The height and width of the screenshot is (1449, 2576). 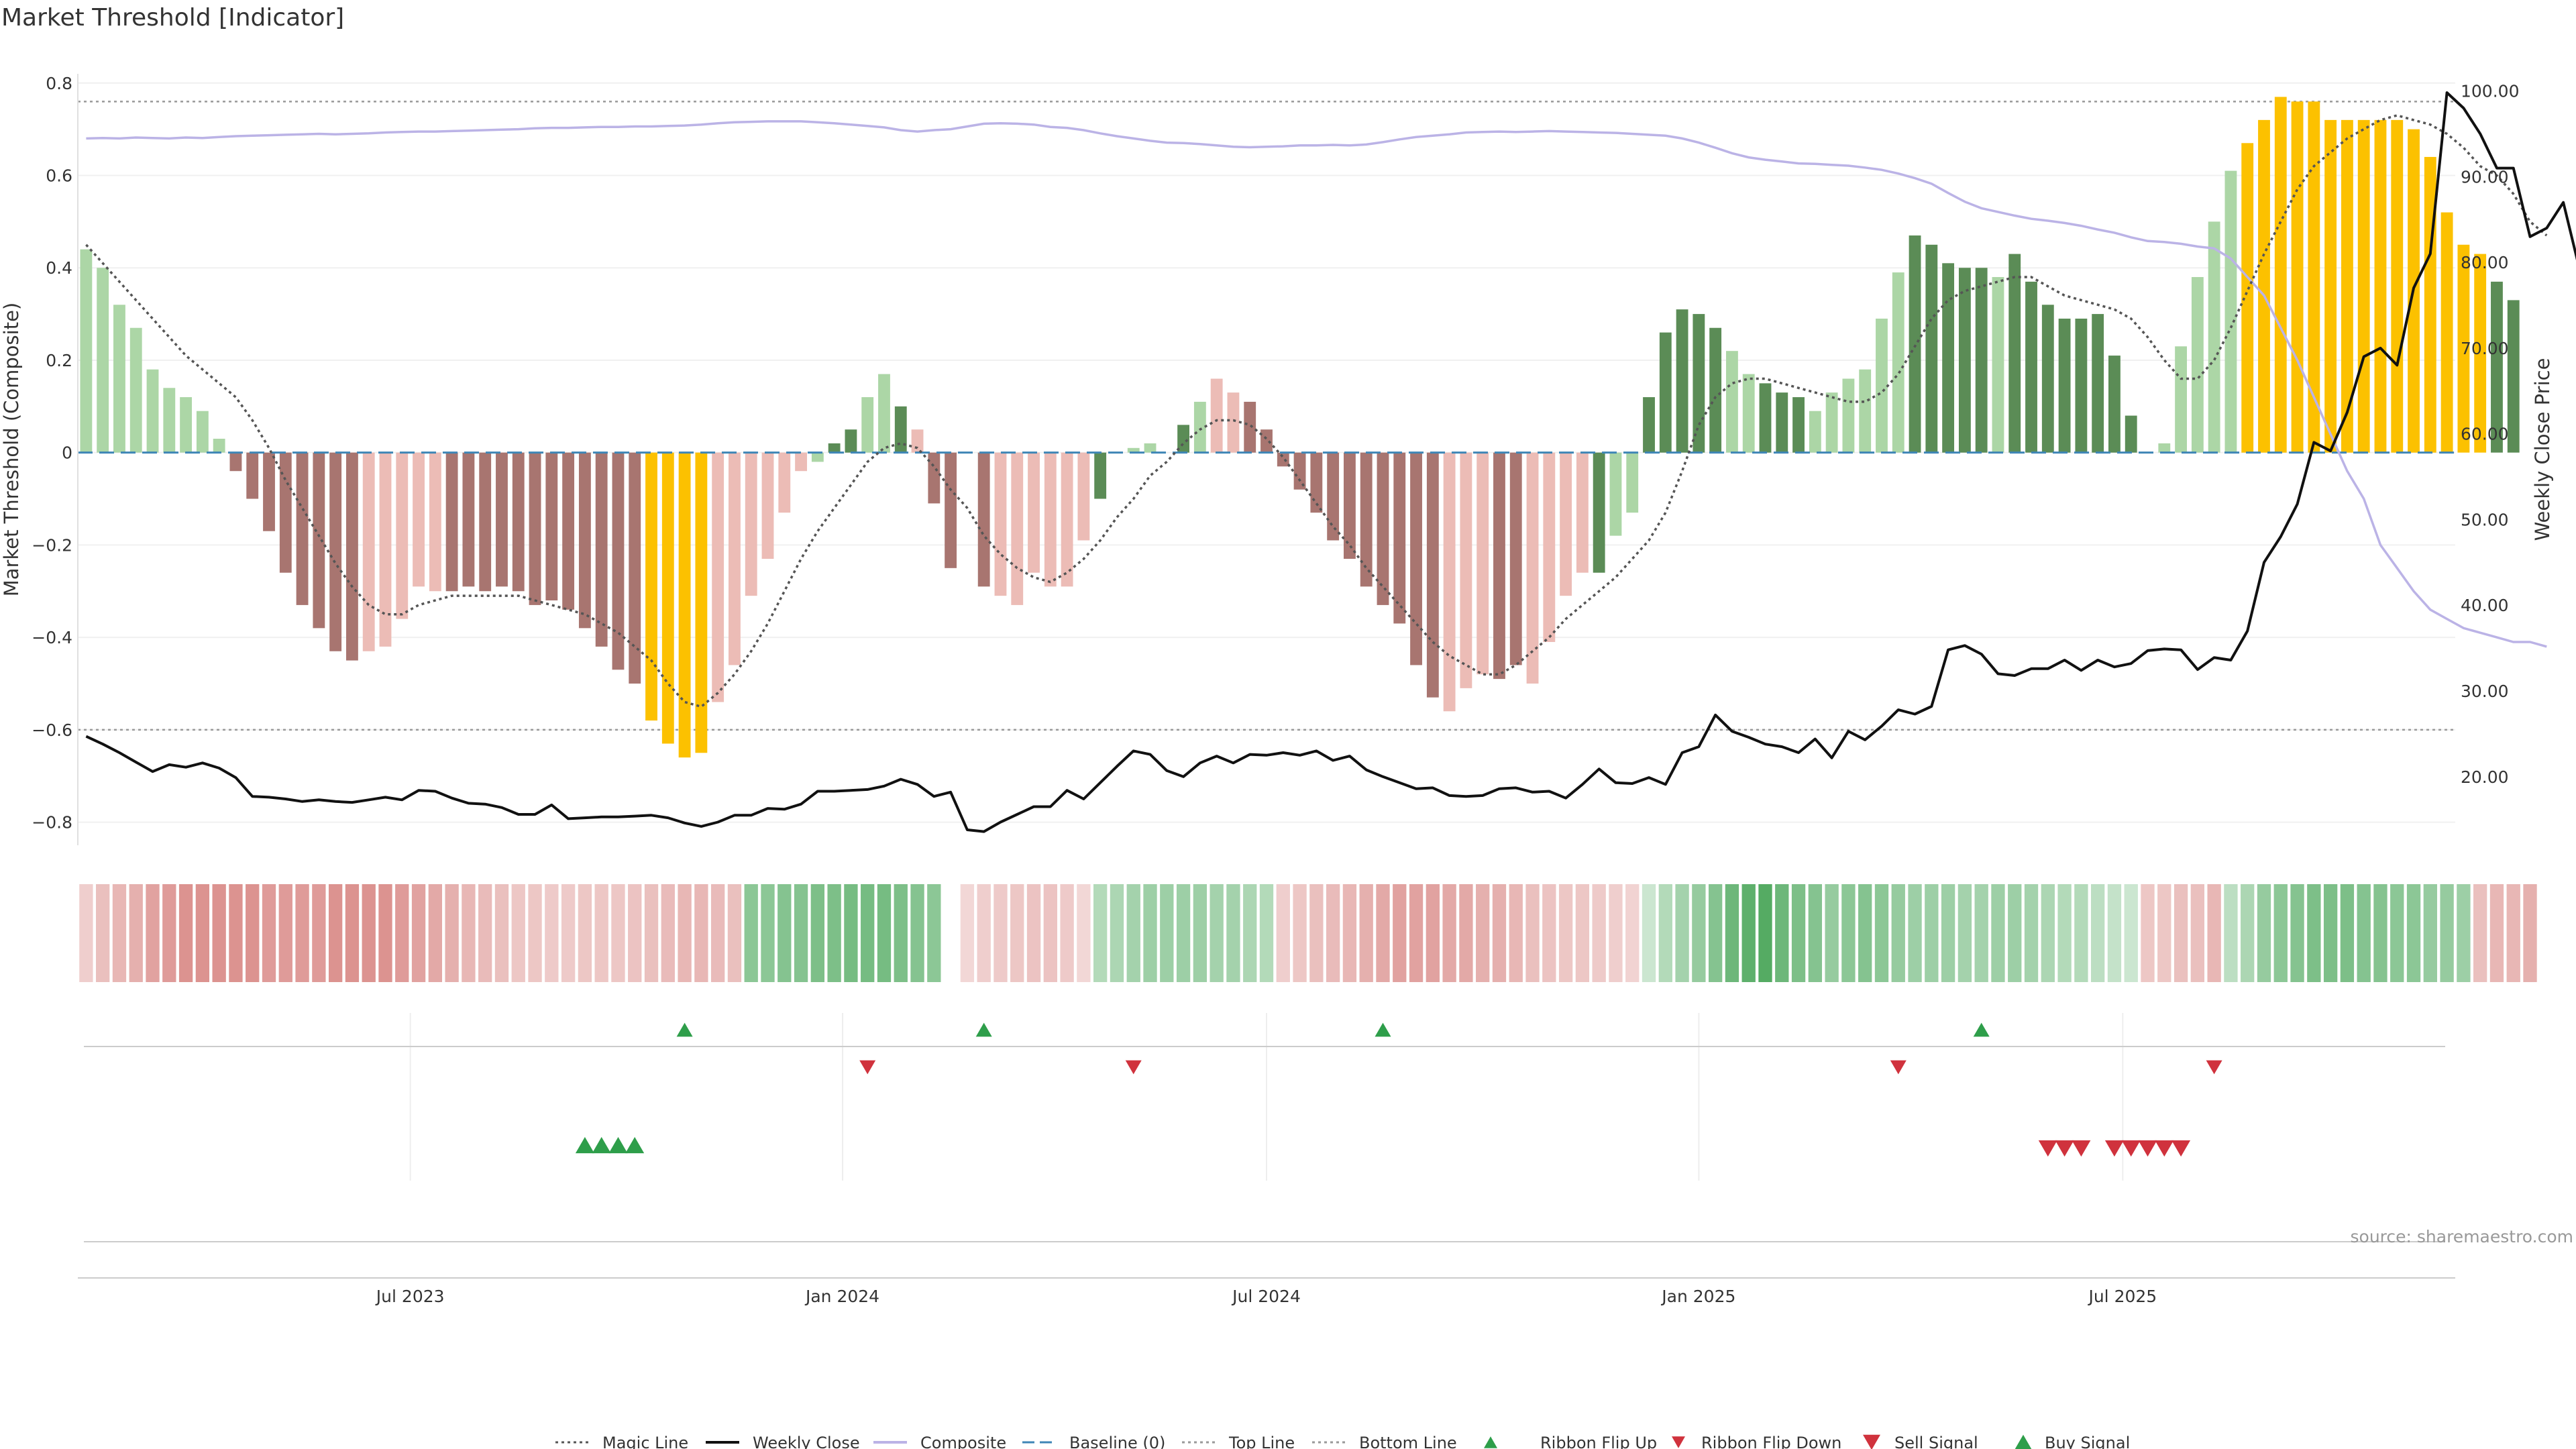 I want to click on x-tick-label: Jul 2024, so click(x=1266, y=1296).